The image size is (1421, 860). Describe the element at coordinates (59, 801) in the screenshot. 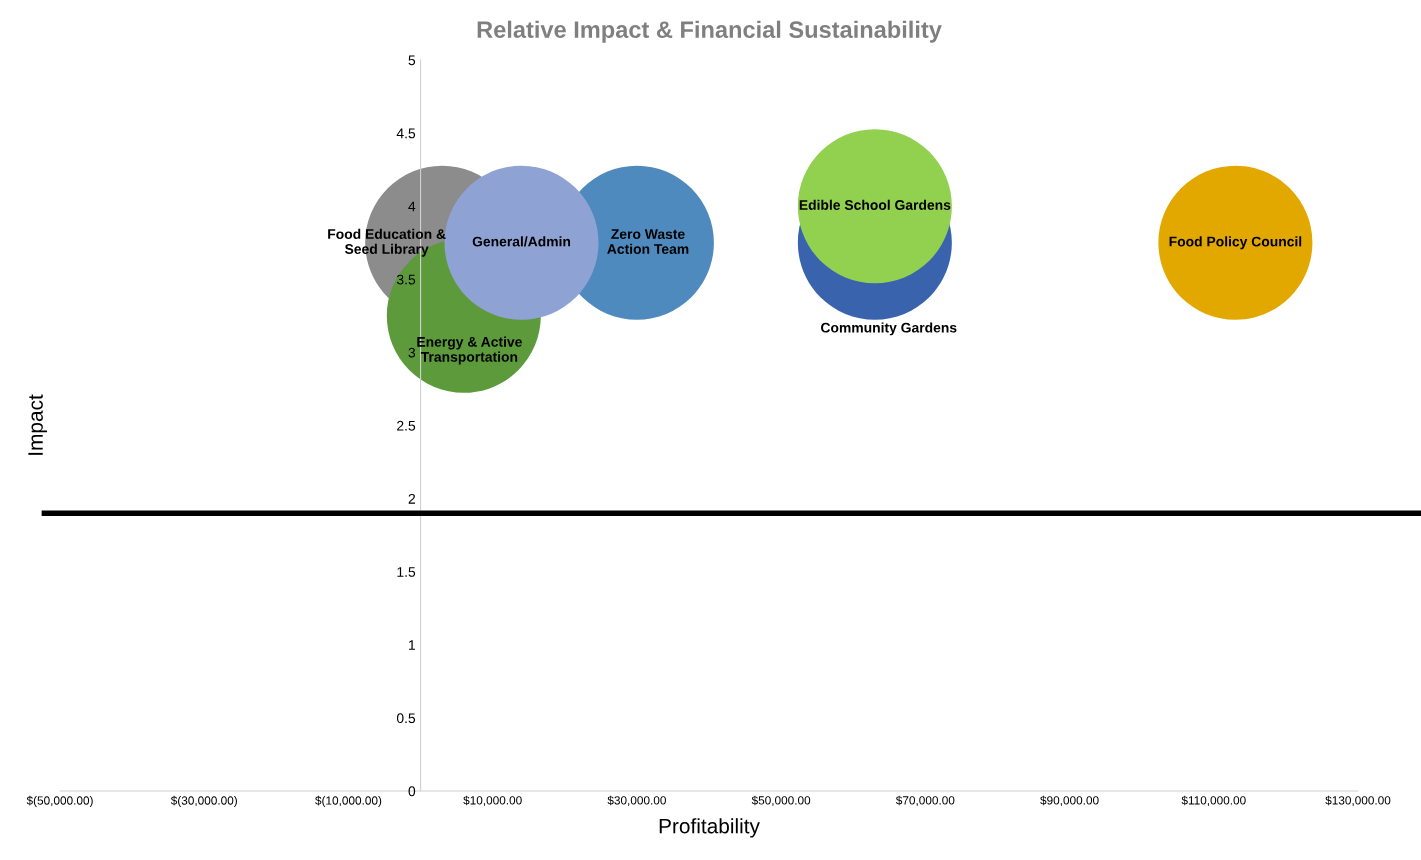

I see `x-tick-label: $(50,000.00)` at that location.